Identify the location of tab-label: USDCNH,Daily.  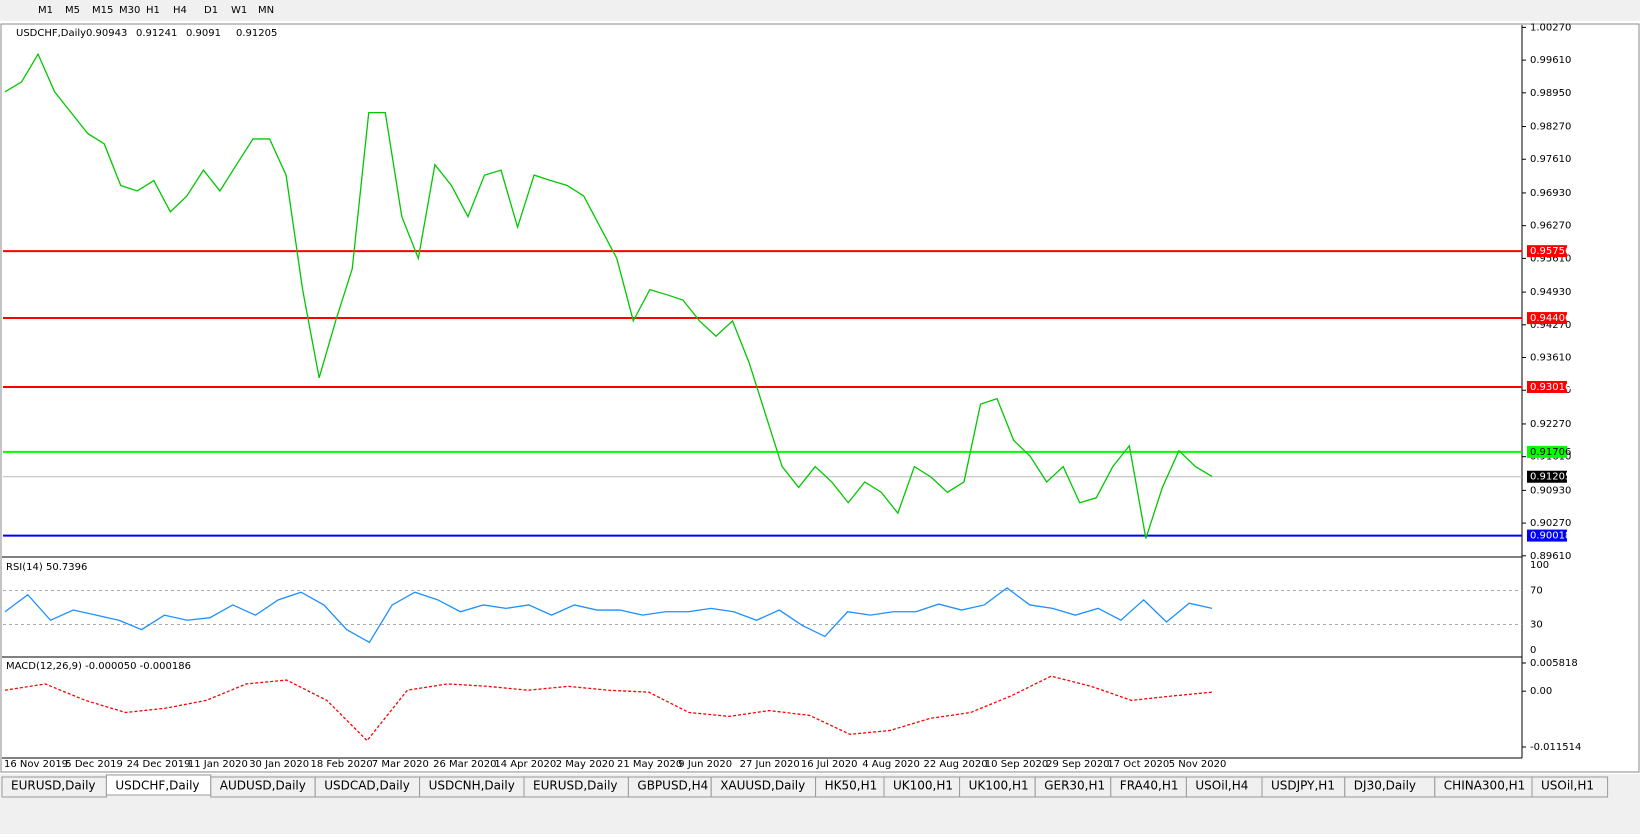
(472, 786).